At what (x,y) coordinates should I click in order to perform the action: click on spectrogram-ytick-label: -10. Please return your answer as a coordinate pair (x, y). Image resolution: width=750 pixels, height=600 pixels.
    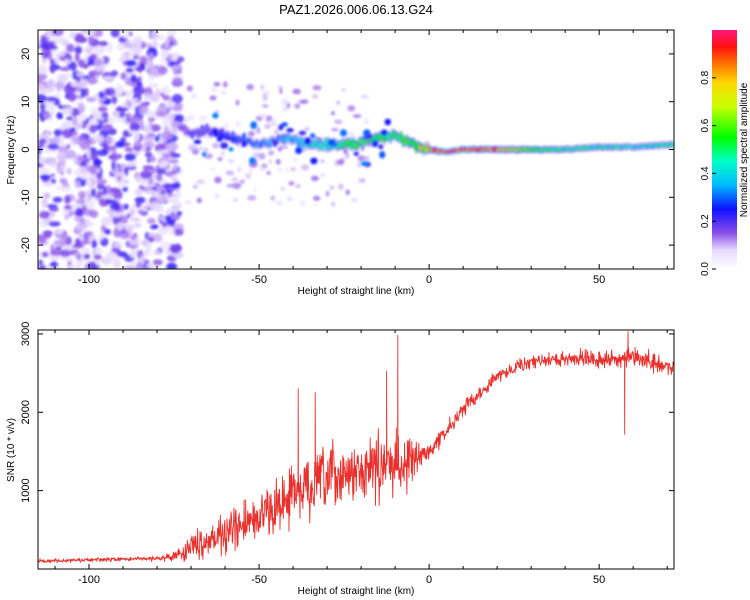
    Looking at the image, I should click on (26, 197).